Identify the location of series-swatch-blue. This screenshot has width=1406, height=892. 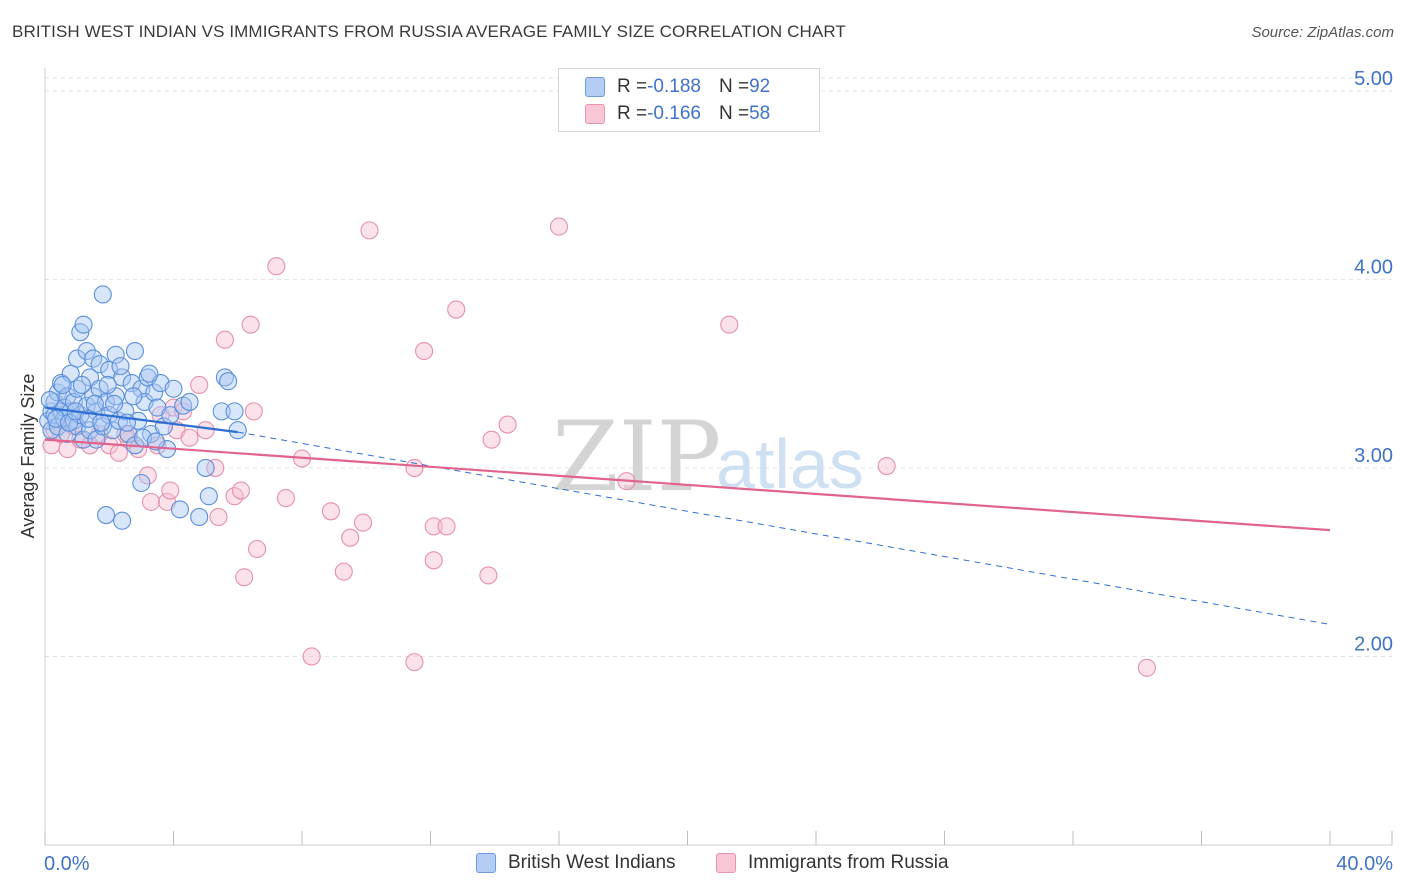
(486, 863).